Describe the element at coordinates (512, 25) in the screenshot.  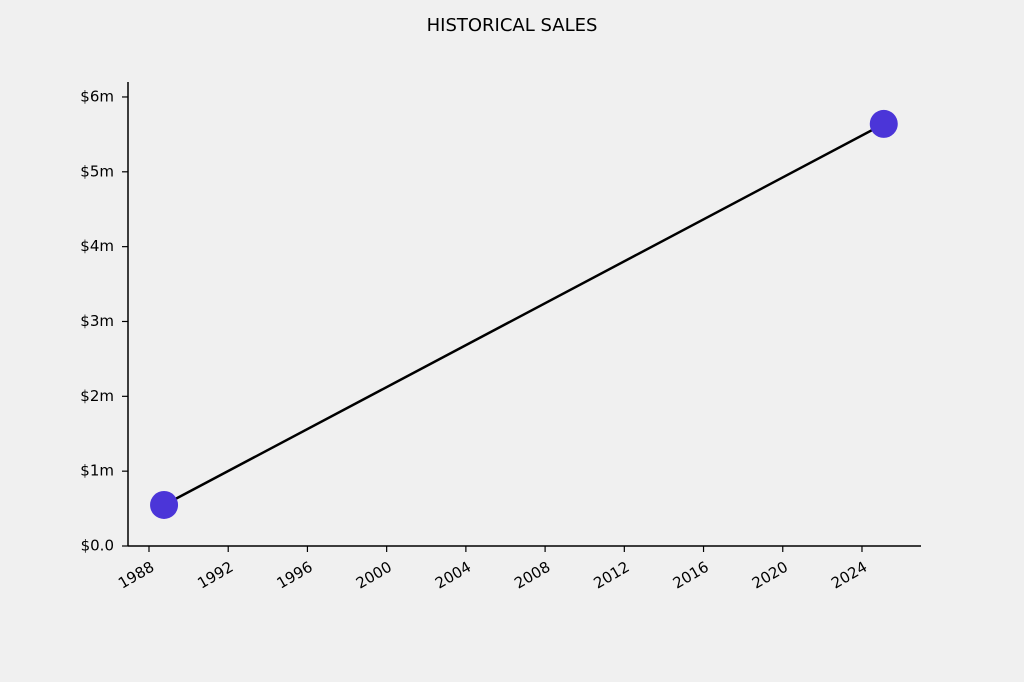
I see `chart-title: HISTORICAL SALES` at that location.